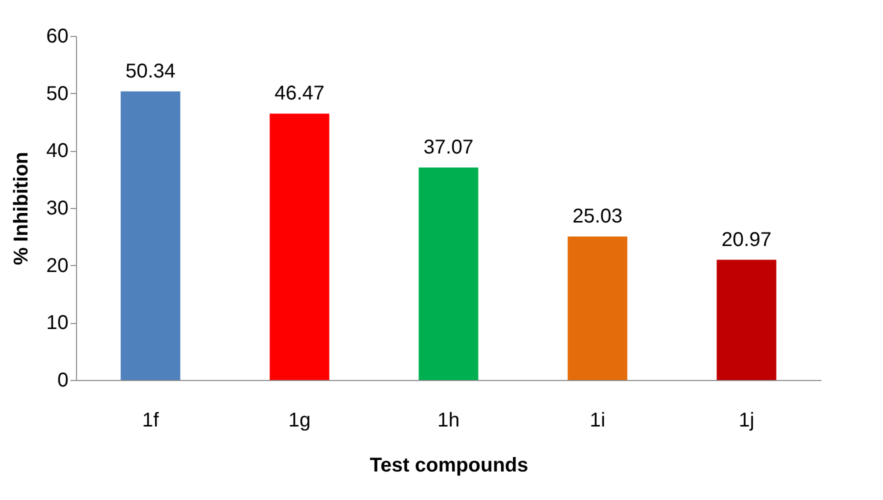 The height and width of the screenshot is (500, 883). Describe the element at coordinates (746, 239) in the screenshot. I see `data-label: 20.97` at that location.